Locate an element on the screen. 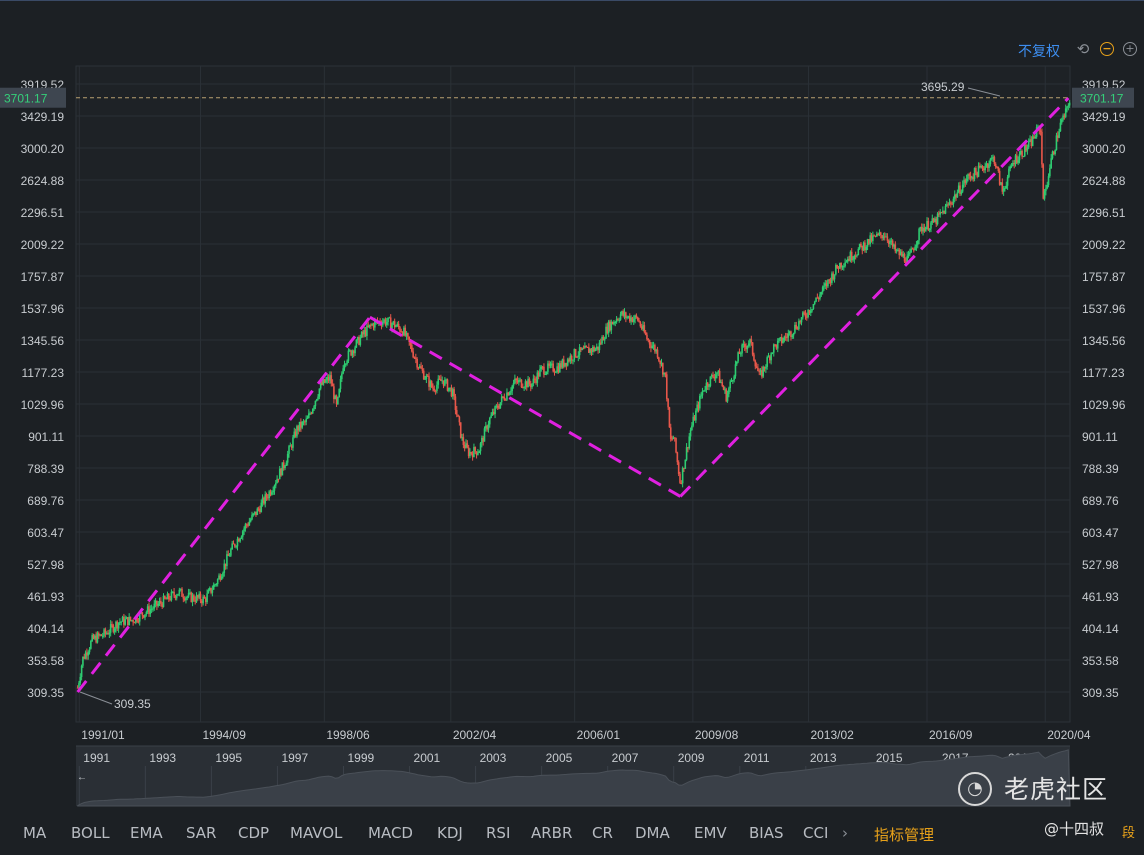 The height and width of the screenshot is (855, 1144). indicator-cdp: CDP is located at coordinates (254, 833).